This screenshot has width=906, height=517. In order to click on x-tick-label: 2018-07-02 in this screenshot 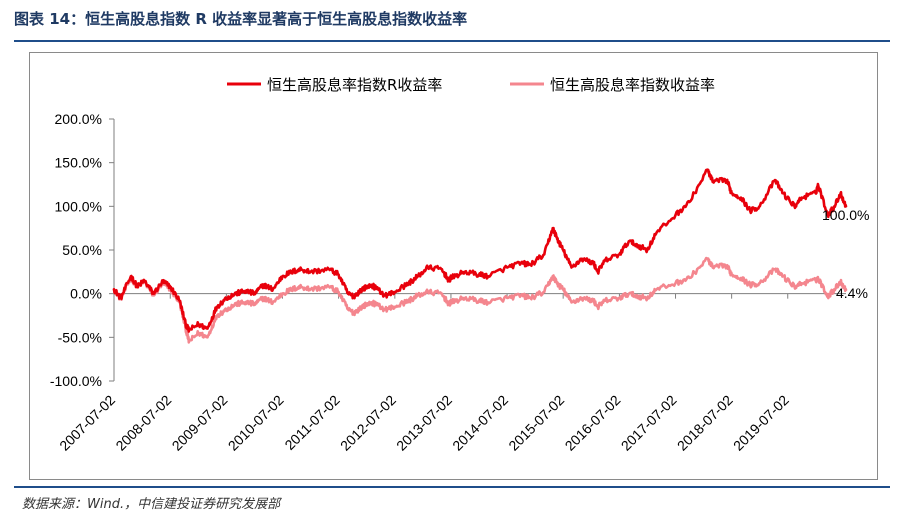, I will do `click(705, 423)`.